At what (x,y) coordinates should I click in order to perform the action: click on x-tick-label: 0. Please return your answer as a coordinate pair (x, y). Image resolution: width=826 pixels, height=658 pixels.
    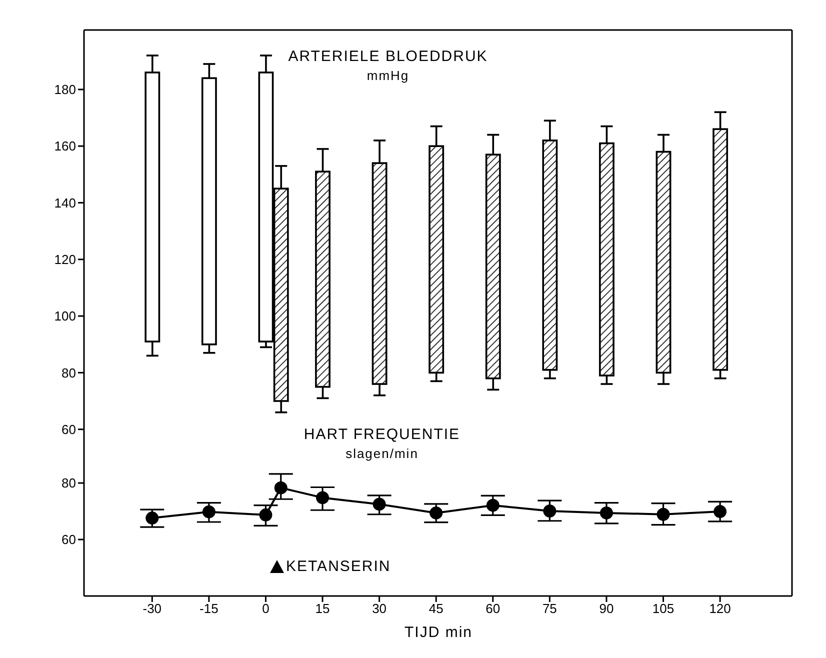
    Looking at the image, I should click on (266, 608).